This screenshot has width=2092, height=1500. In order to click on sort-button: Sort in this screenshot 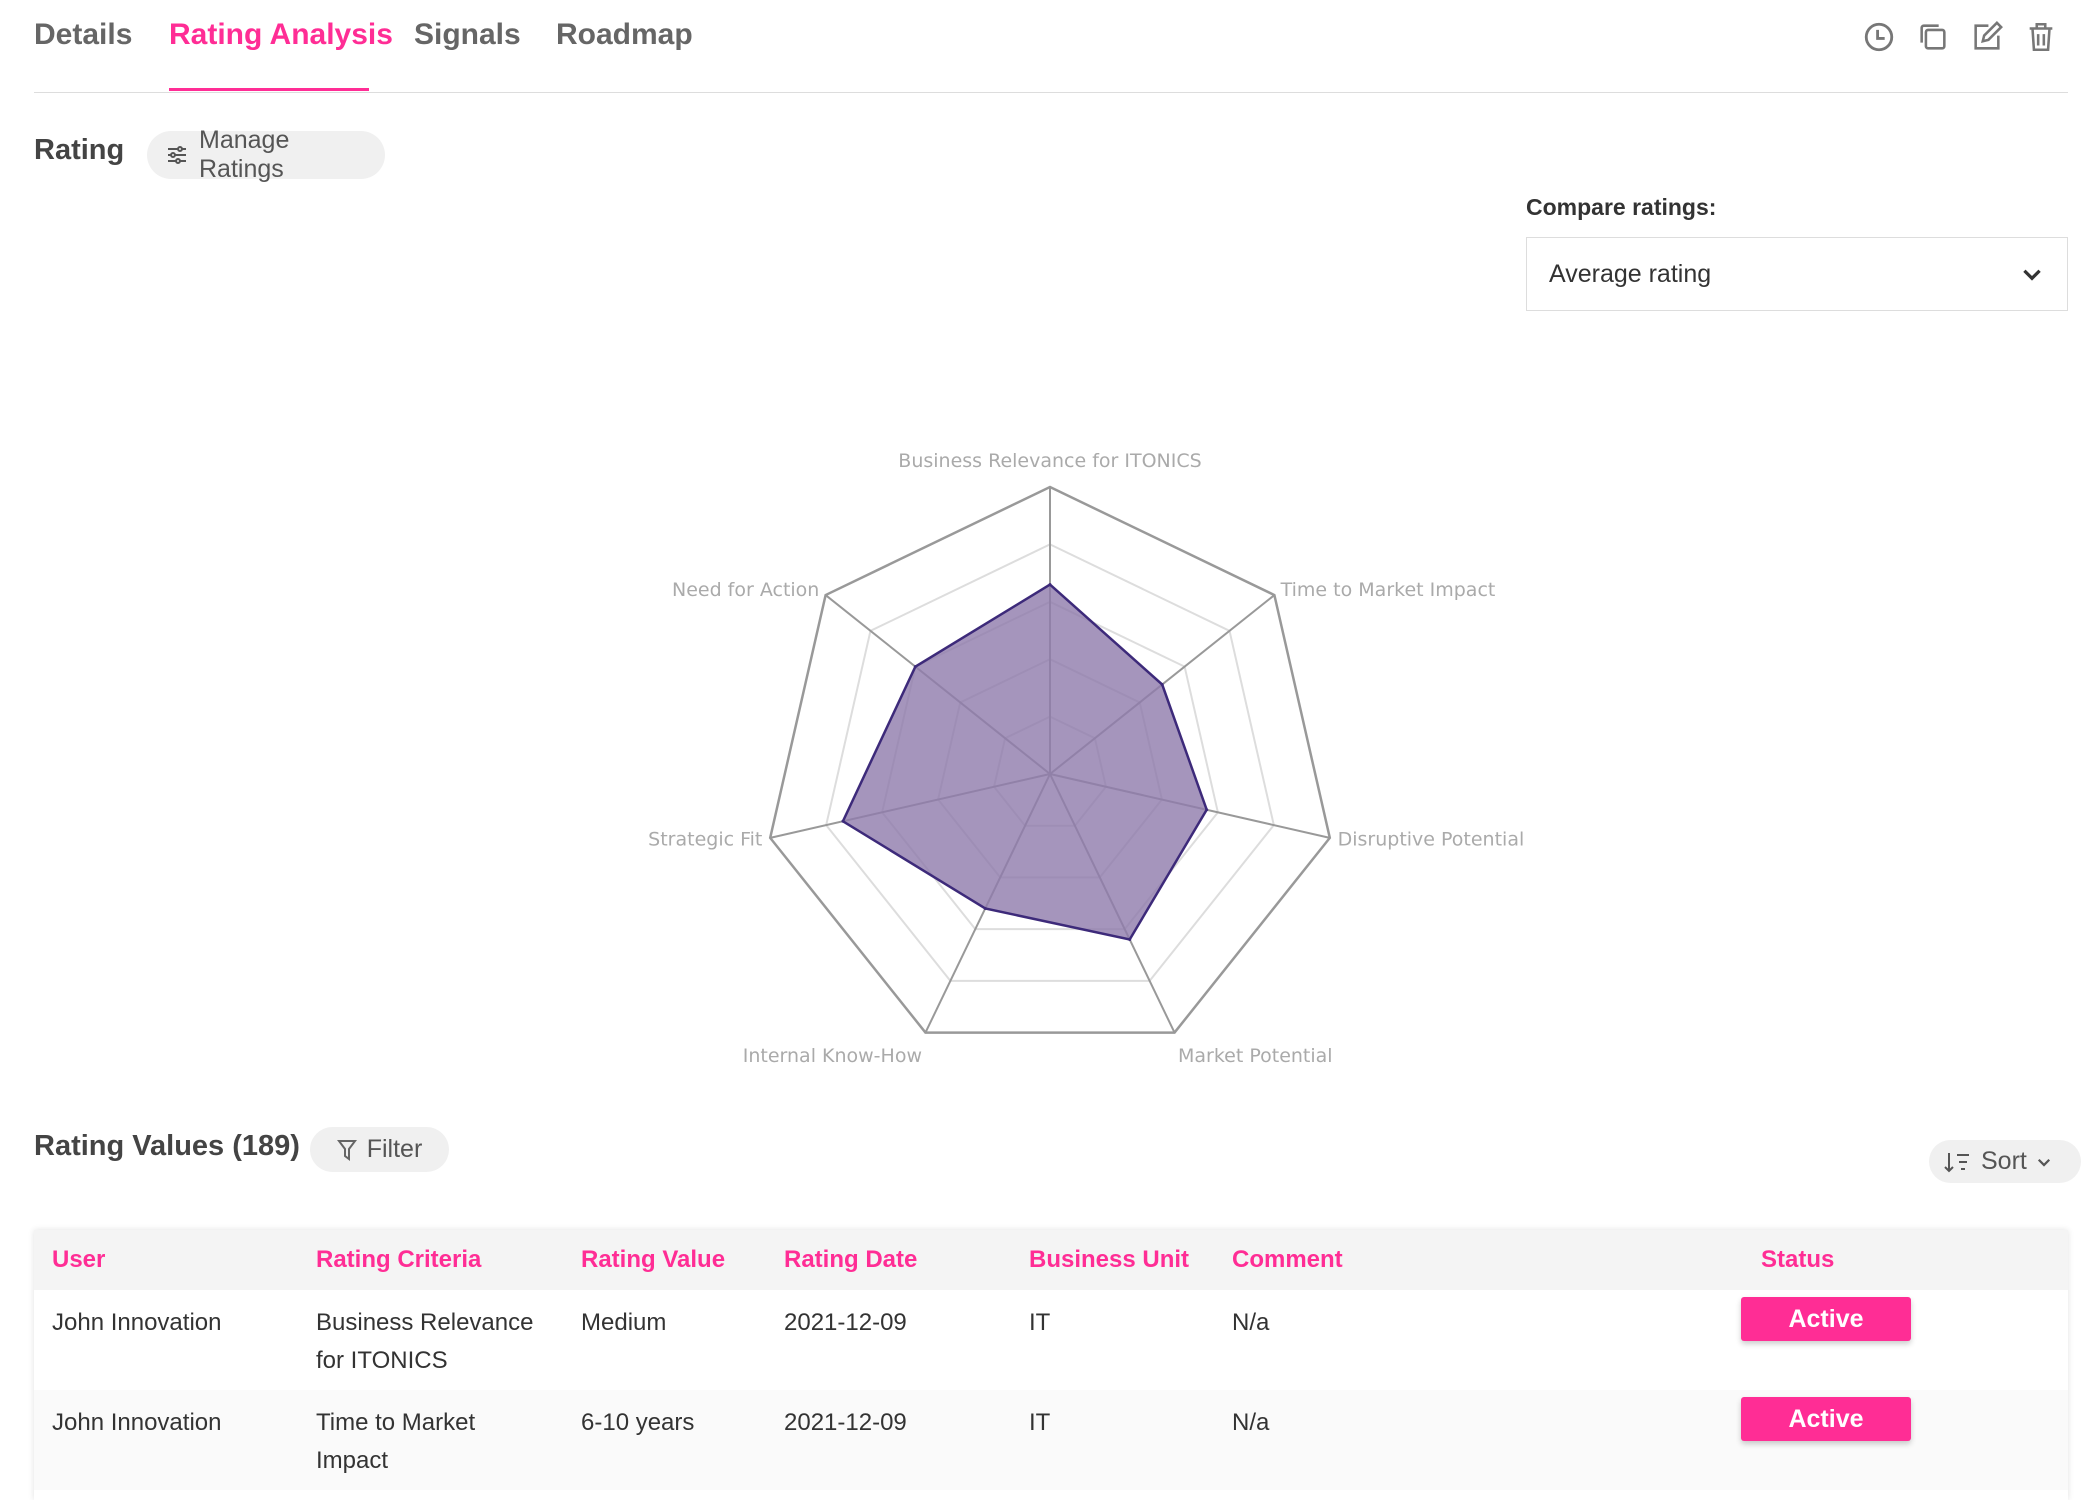, I will do `click(2005, 1161)`.